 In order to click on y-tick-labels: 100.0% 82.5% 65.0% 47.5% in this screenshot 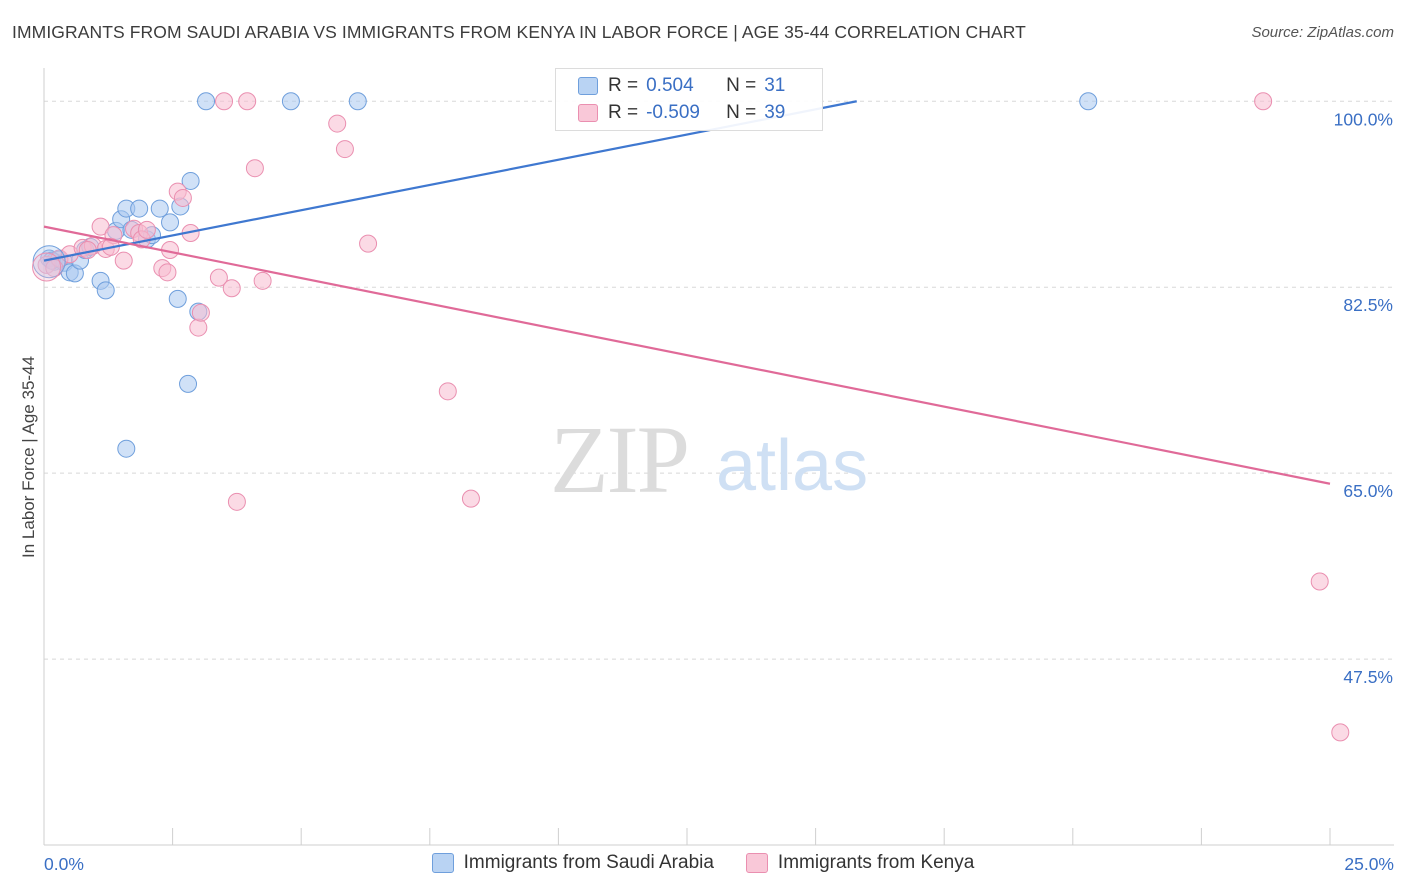, I will do `click(1363, 398)`.